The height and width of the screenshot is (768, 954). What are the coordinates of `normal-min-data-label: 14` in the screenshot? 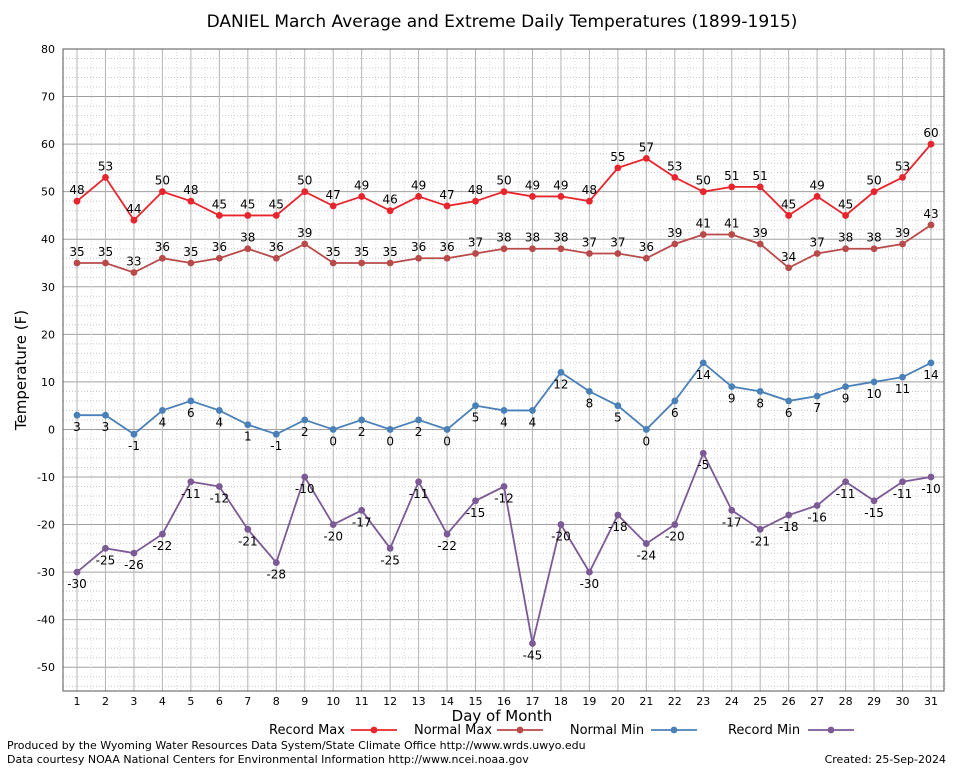 It's located at (703, 375).